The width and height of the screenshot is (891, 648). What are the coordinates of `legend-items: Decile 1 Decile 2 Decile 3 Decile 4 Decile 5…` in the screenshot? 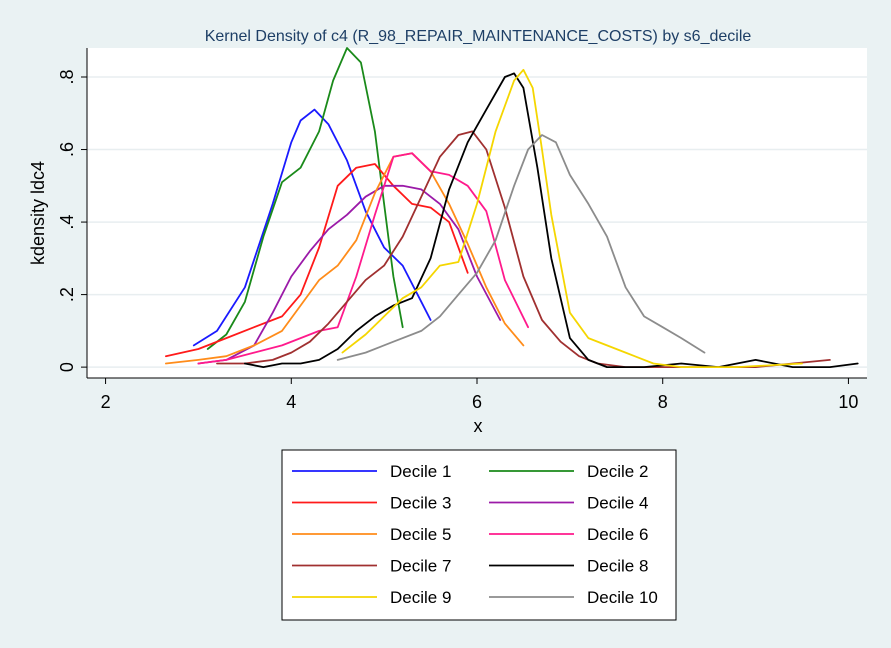 It's located at (475, 534).